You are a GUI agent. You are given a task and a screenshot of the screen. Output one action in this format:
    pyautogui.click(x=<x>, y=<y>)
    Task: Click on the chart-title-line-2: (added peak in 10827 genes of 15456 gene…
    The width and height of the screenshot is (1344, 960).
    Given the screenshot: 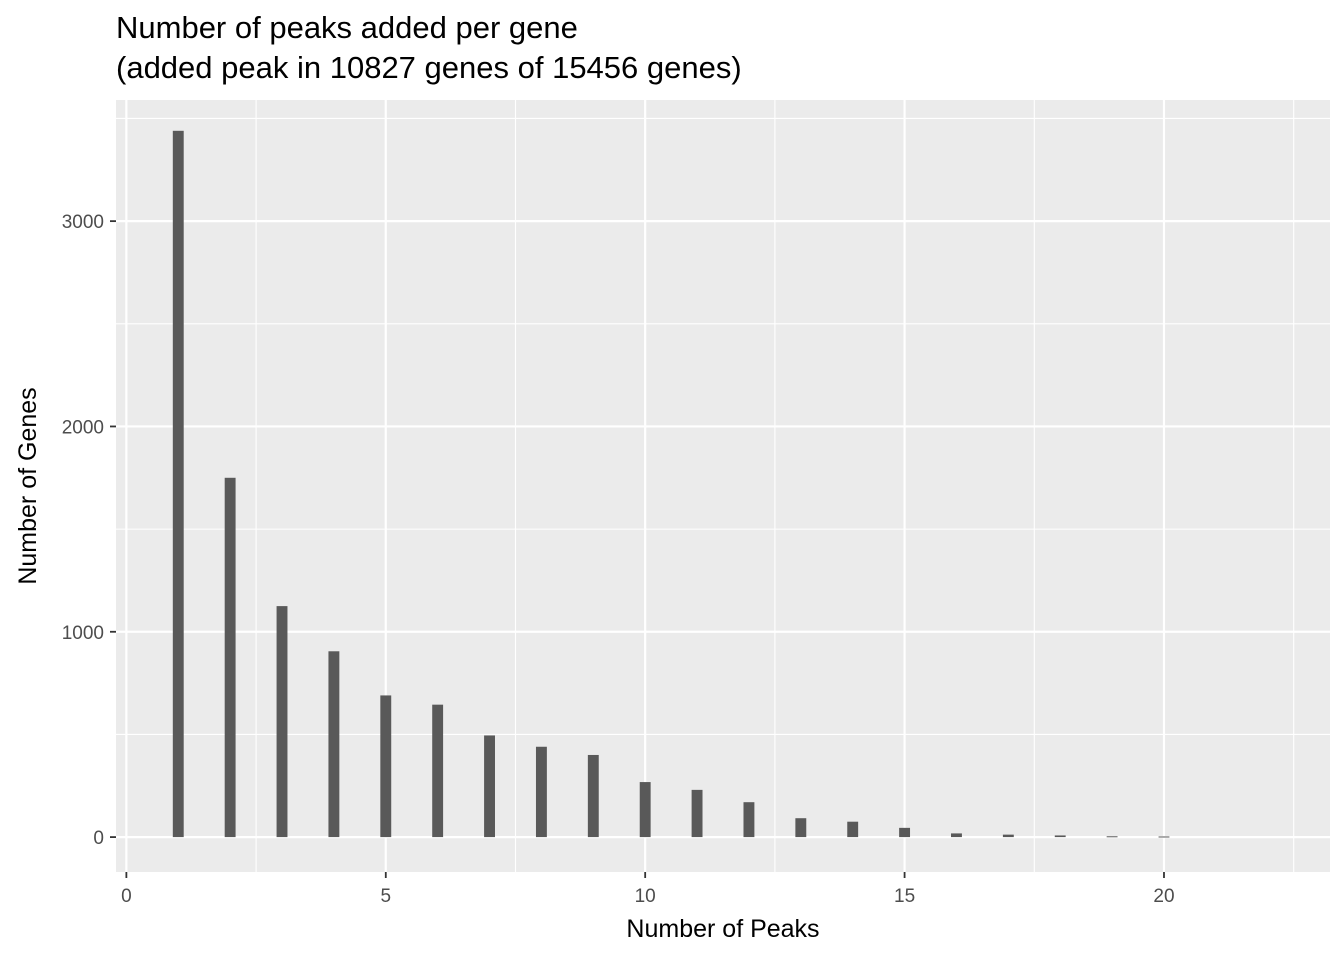 What is the action you would take?
    pyautogui.click(x=429, y=67)
    